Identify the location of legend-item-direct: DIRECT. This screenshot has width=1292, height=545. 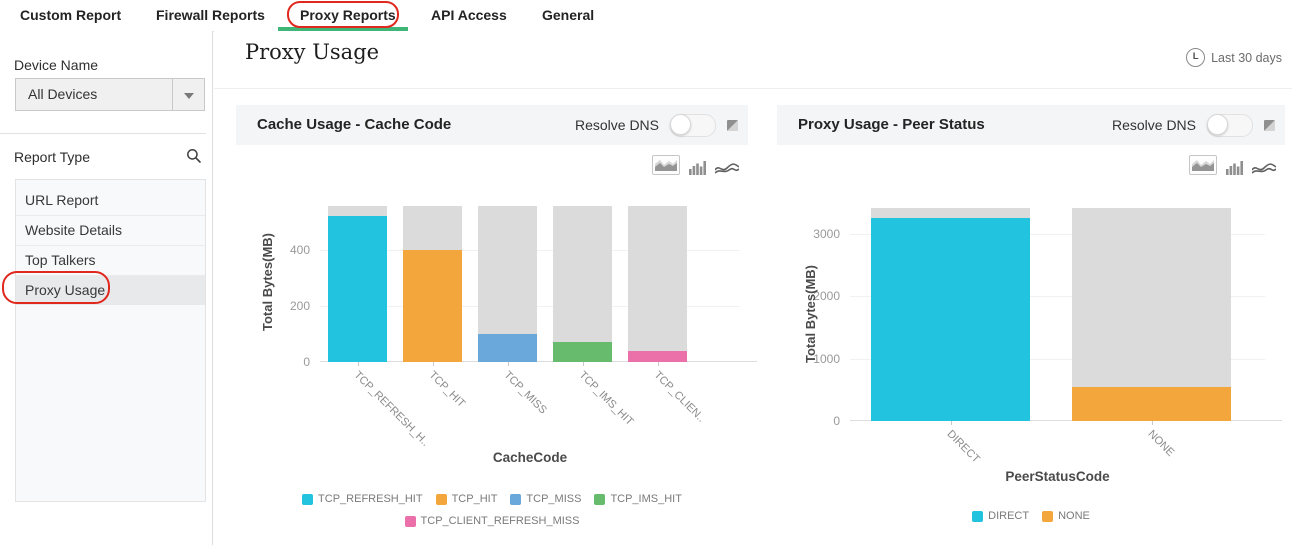
(1000, 516).